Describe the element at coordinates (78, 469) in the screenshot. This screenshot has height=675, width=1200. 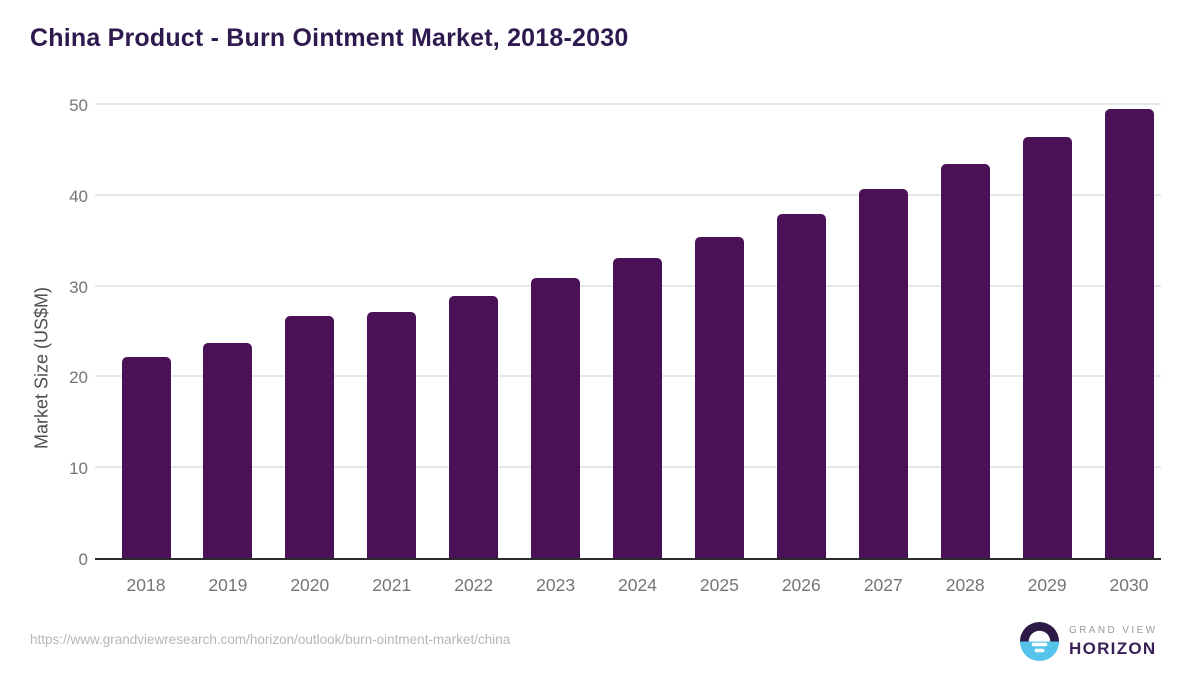
I see `y-tick-10: 10` at that location.